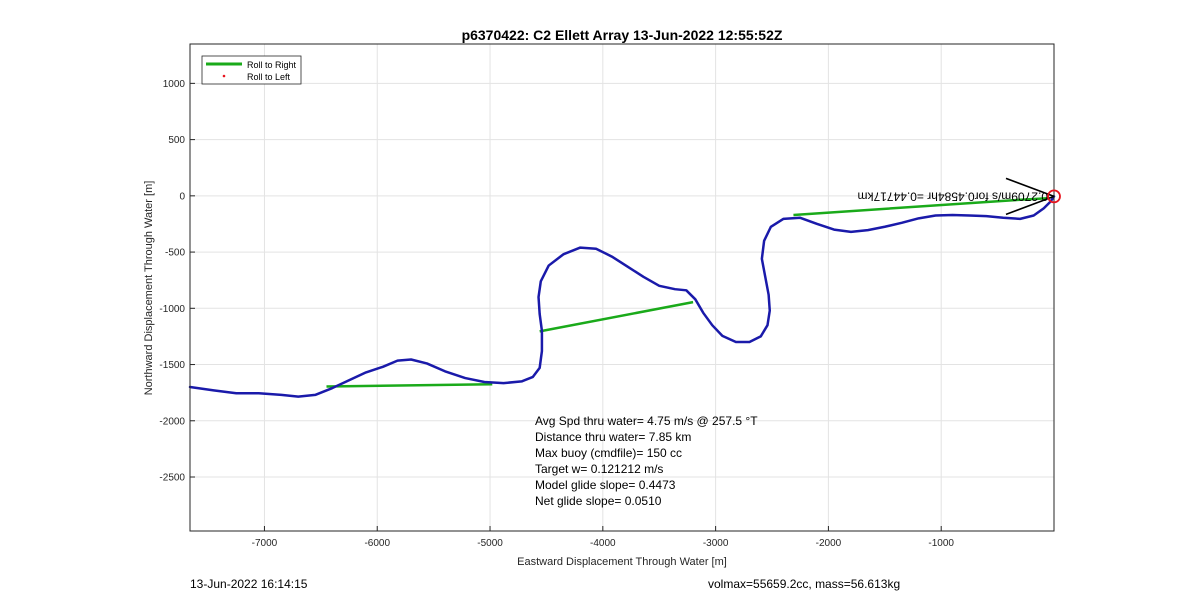 This screenshot has height=601, width=1200. I want to click on current-vector-label: 0.2709m/s for0.4584hr =0.44717km, so click(953, 196).